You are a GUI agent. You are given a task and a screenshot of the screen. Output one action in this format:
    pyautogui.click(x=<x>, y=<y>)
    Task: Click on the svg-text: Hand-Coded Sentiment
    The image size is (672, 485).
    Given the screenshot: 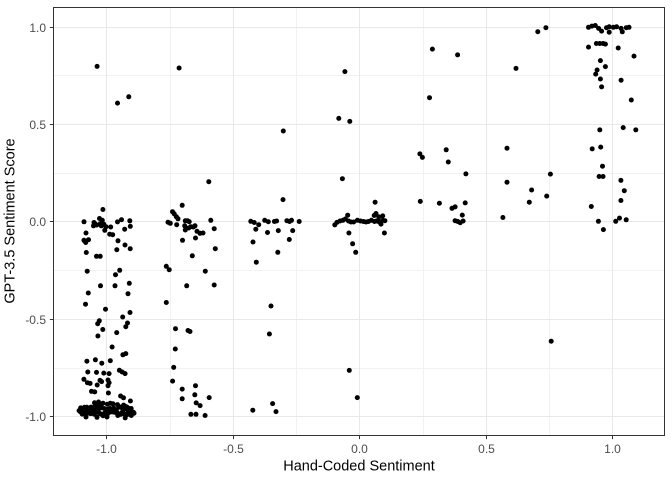 What is the action you would take?
    pyautogui.click(x=359, y=467)
    